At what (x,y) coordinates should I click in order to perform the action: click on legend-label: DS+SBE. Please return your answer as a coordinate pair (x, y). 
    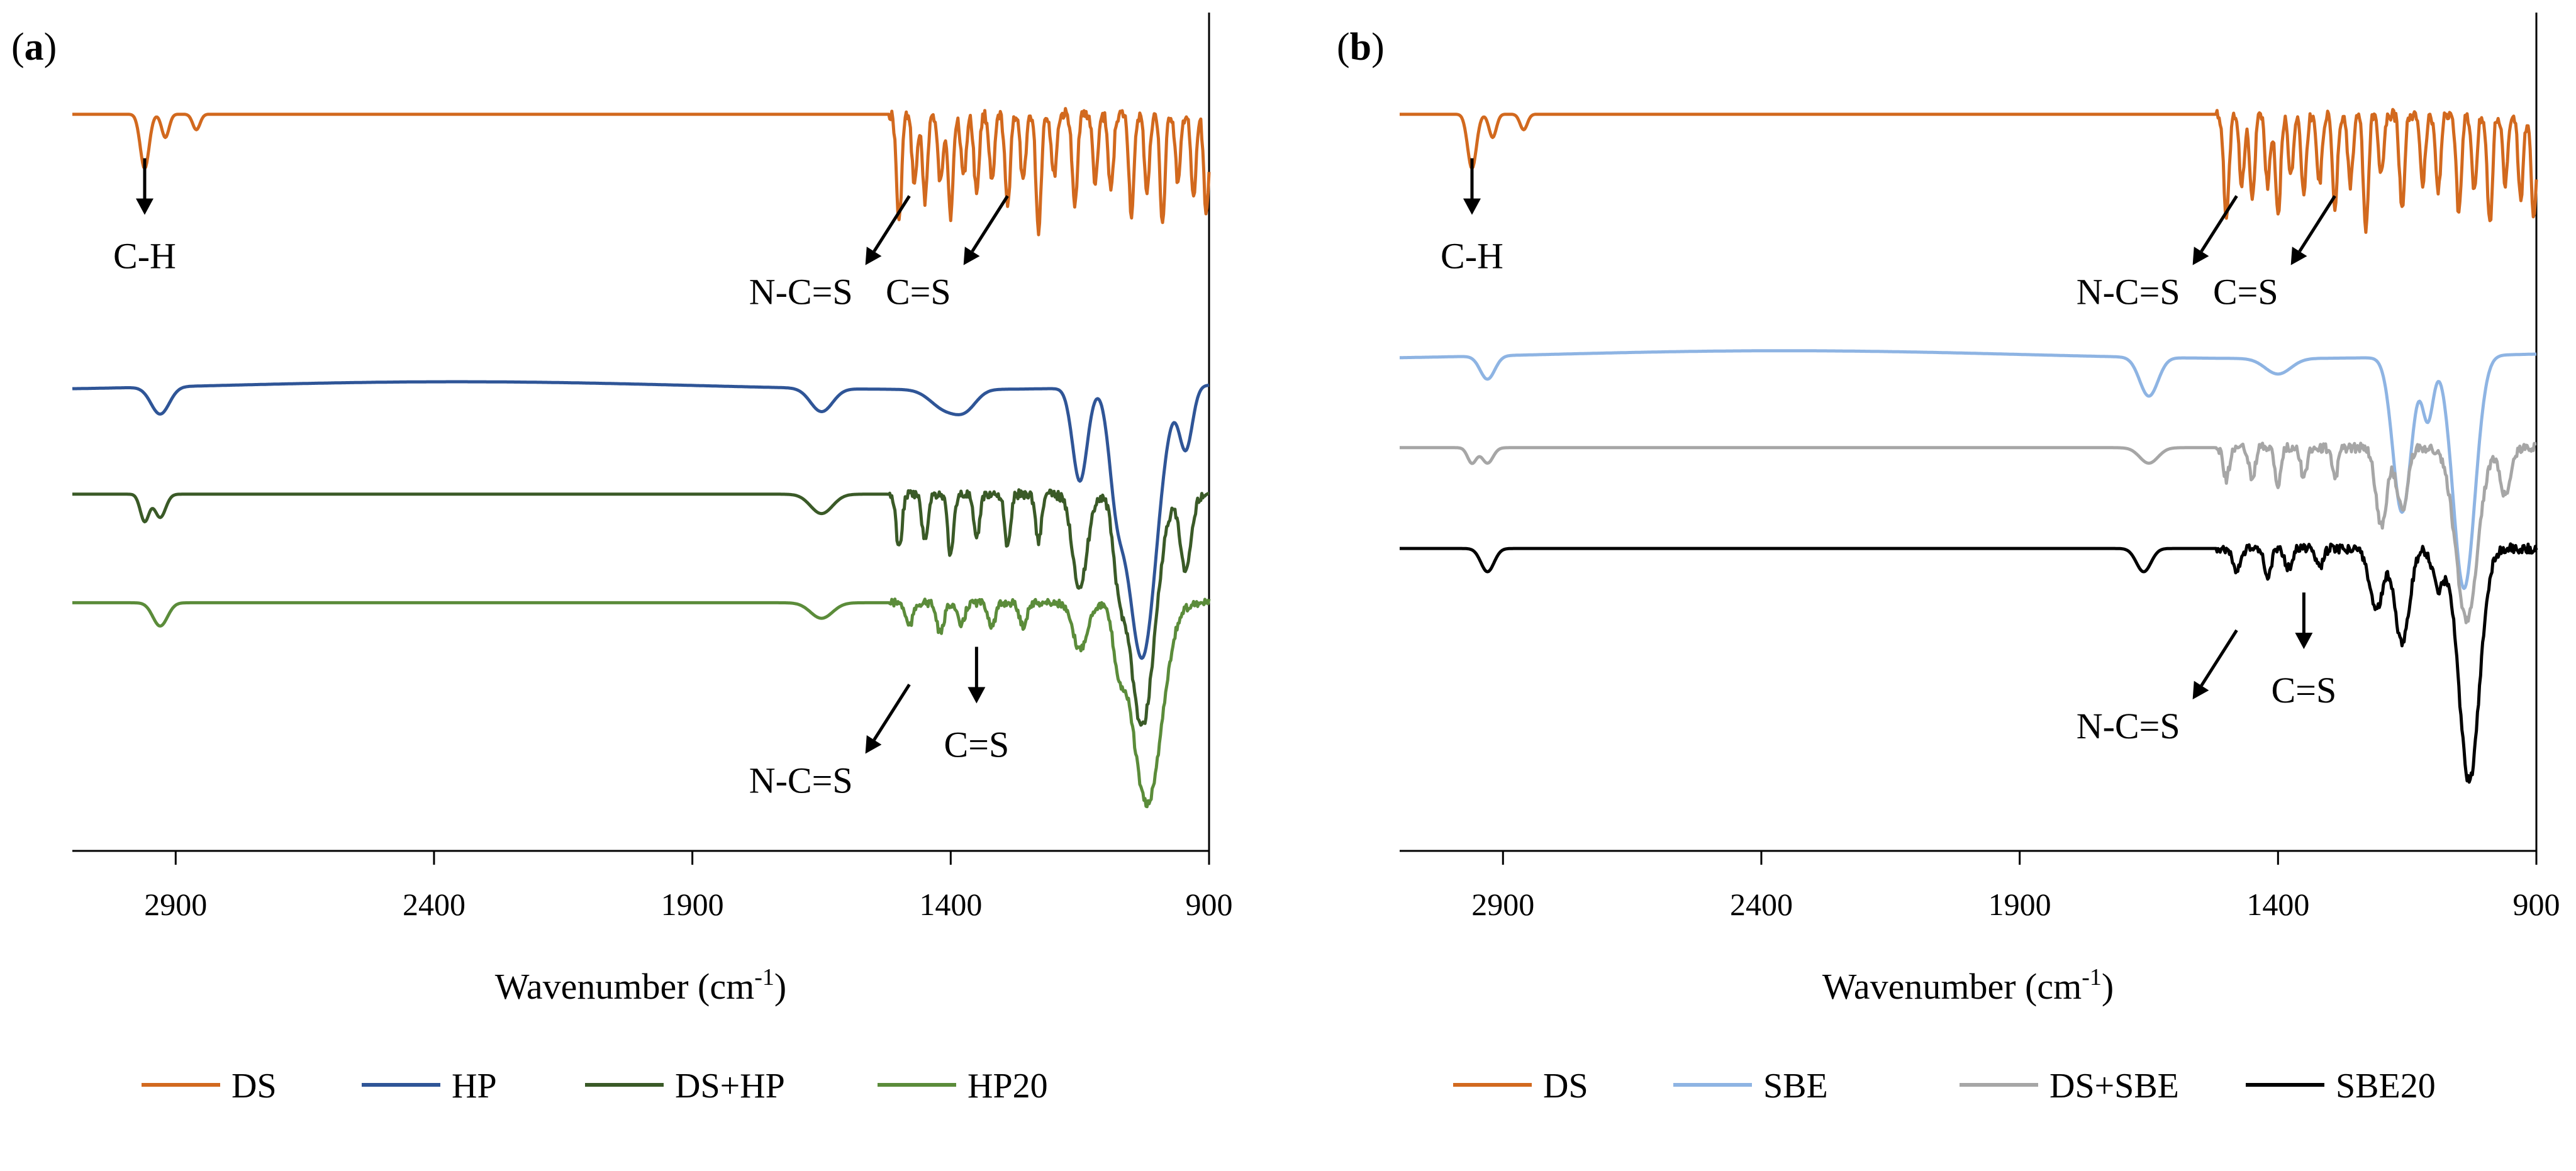
    Looking at the image, I should click on (2114, 1086).